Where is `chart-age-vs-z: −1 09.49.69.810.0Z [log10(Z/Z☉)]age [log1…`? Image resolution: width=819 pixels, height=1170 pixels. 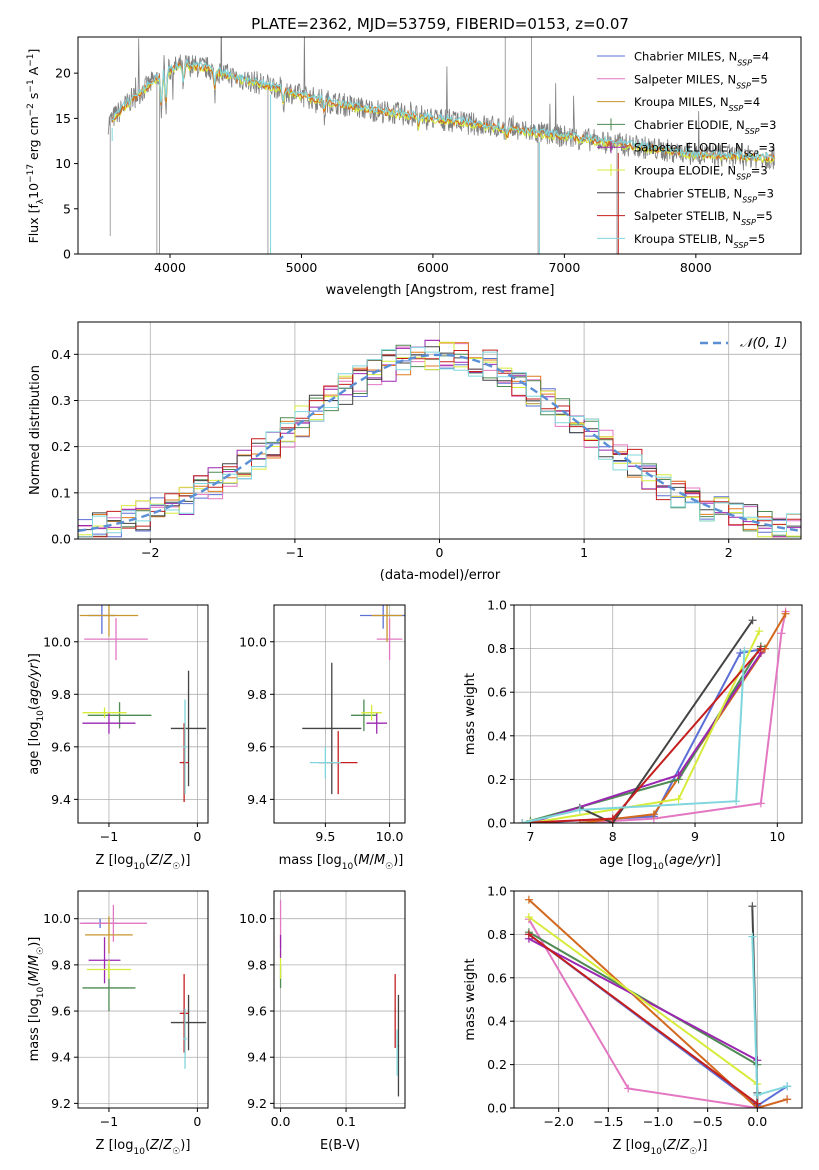
chart-age-vs-z: −1 09.49.69.810.0Z [log10(Z/Z☉)]age [log1… is located at coordinates (118, 738).